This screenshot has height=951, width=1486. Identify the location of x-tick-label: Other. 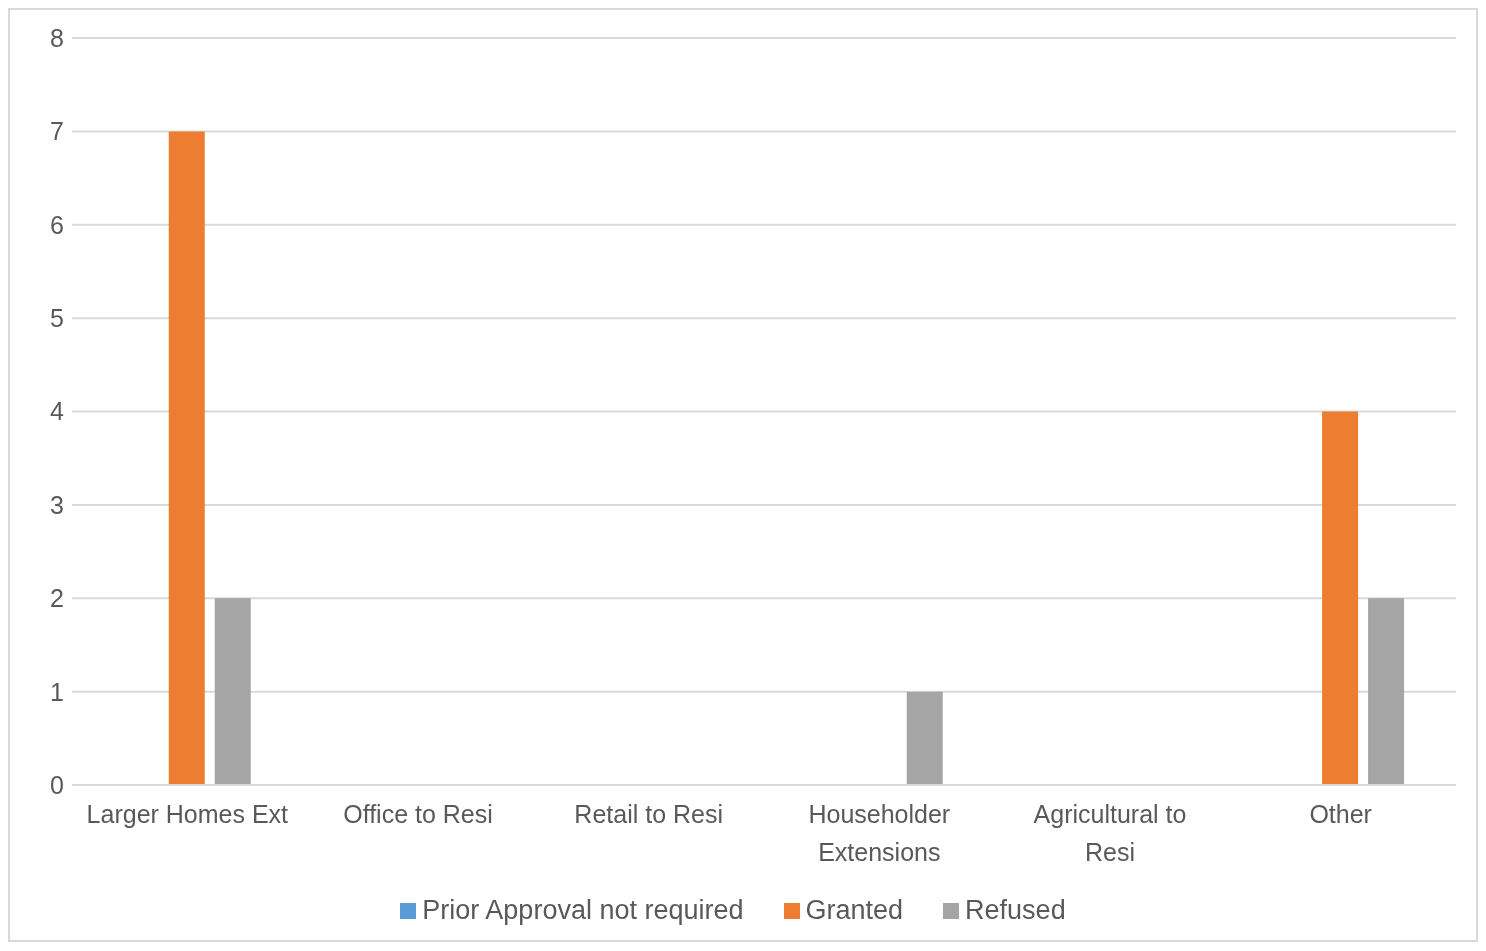
(1340, 814).